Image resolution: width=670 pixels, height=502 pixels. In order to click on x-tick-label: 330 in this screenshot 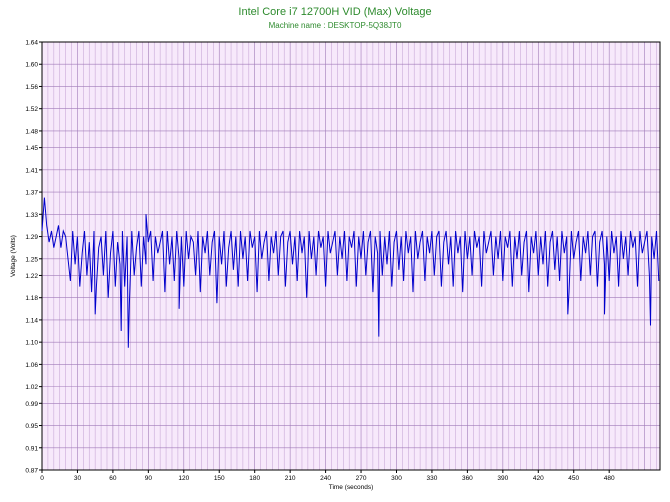, I will do `click(432, 478)`.